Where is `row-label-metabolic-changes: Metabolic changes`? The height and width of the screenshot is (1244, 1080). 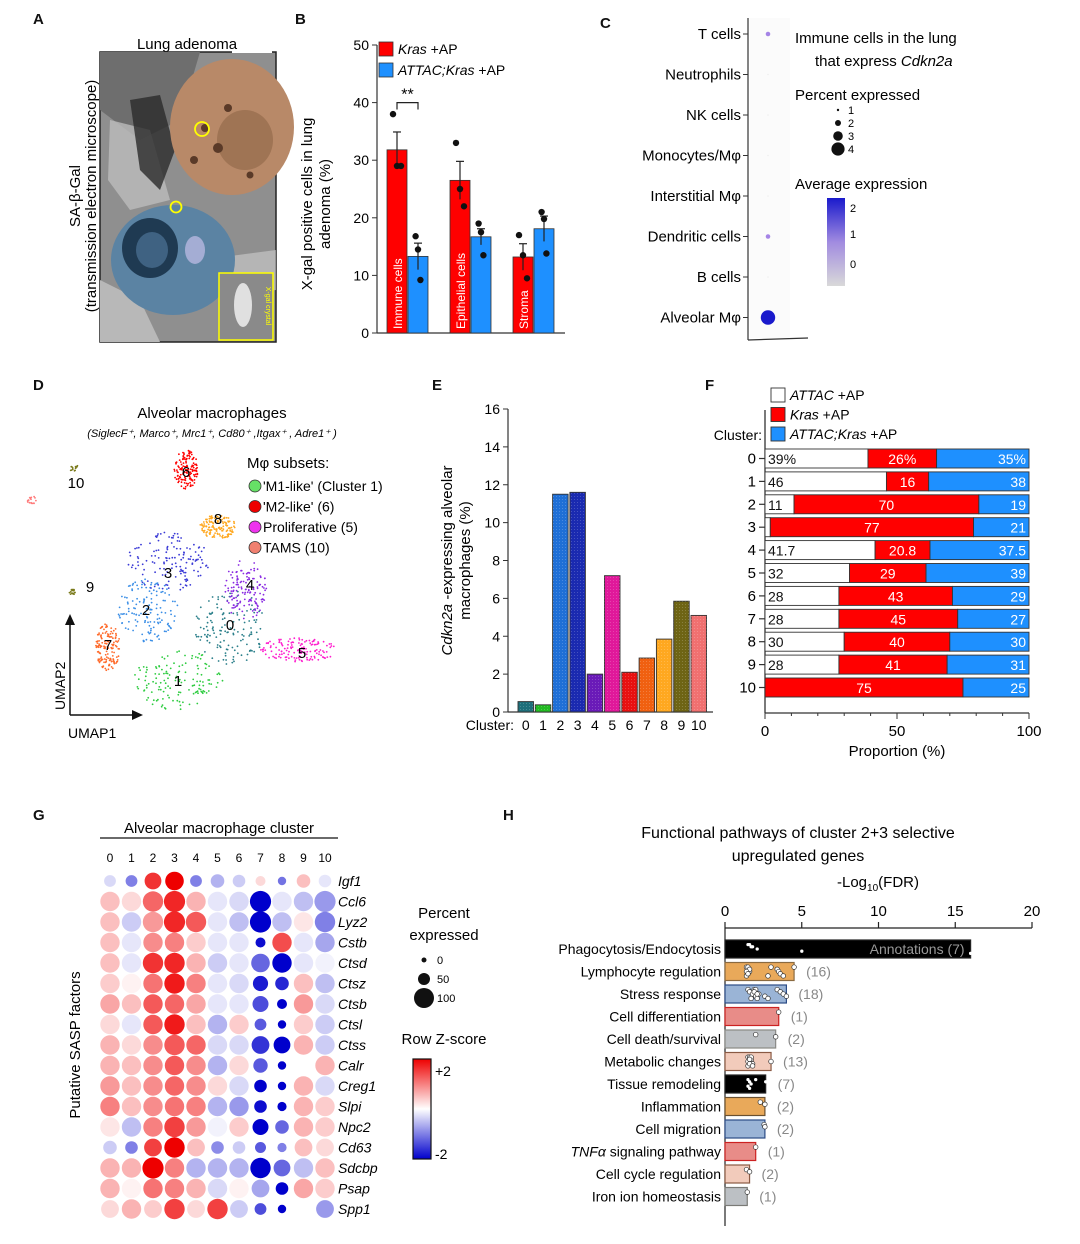 row-label-metabolic-changes: Metabolic changes is located at coordinates (662, 1062).